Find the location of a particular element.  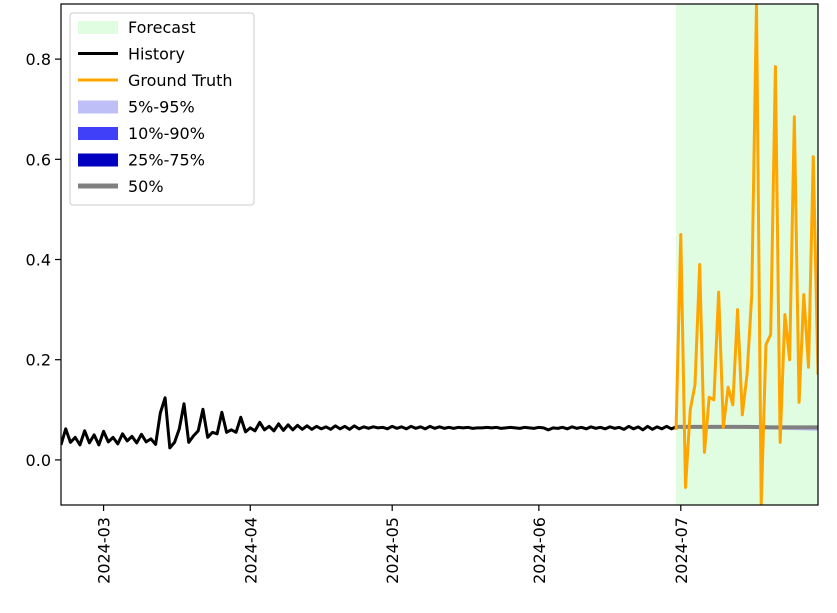

forecast-region is located at coordinates (747, 254).